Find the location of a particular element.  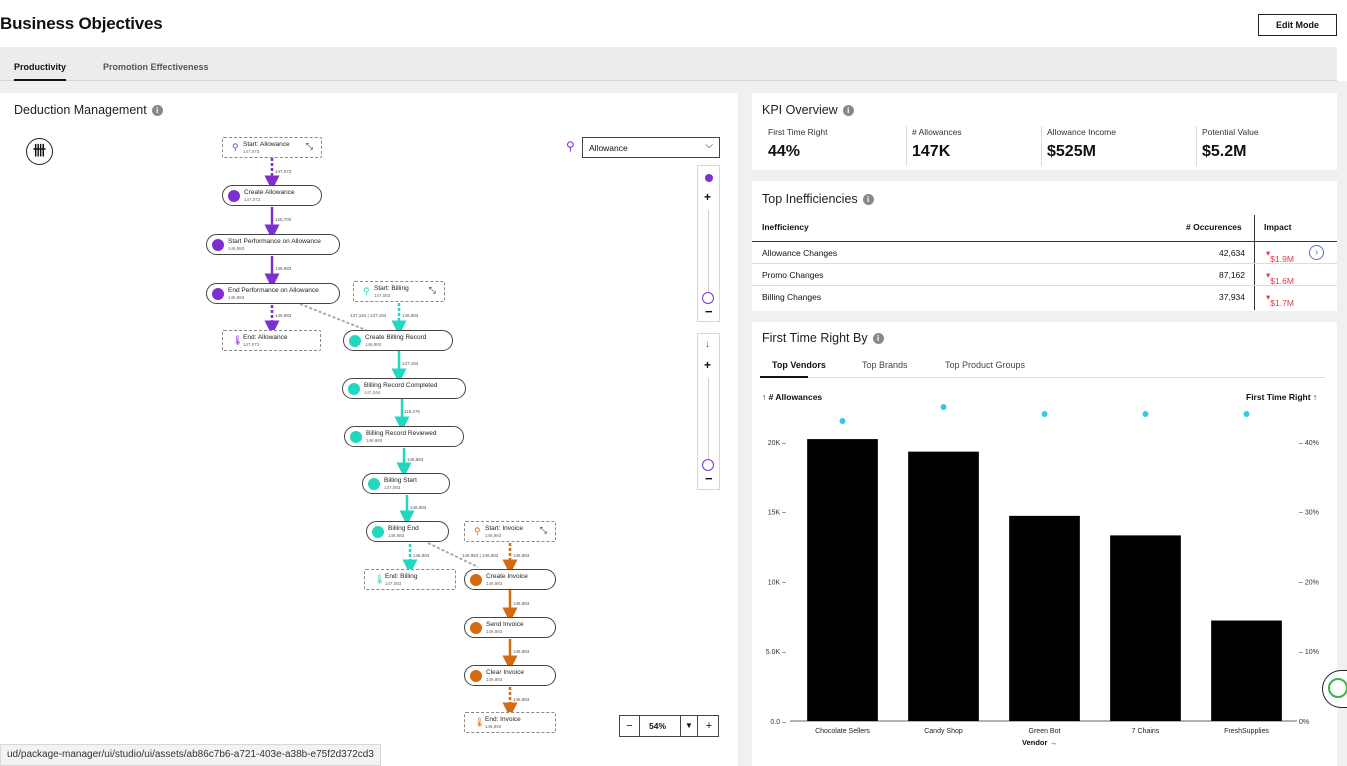

edit-mode-button: Edit Mode is located at coordinates (1297, 25).